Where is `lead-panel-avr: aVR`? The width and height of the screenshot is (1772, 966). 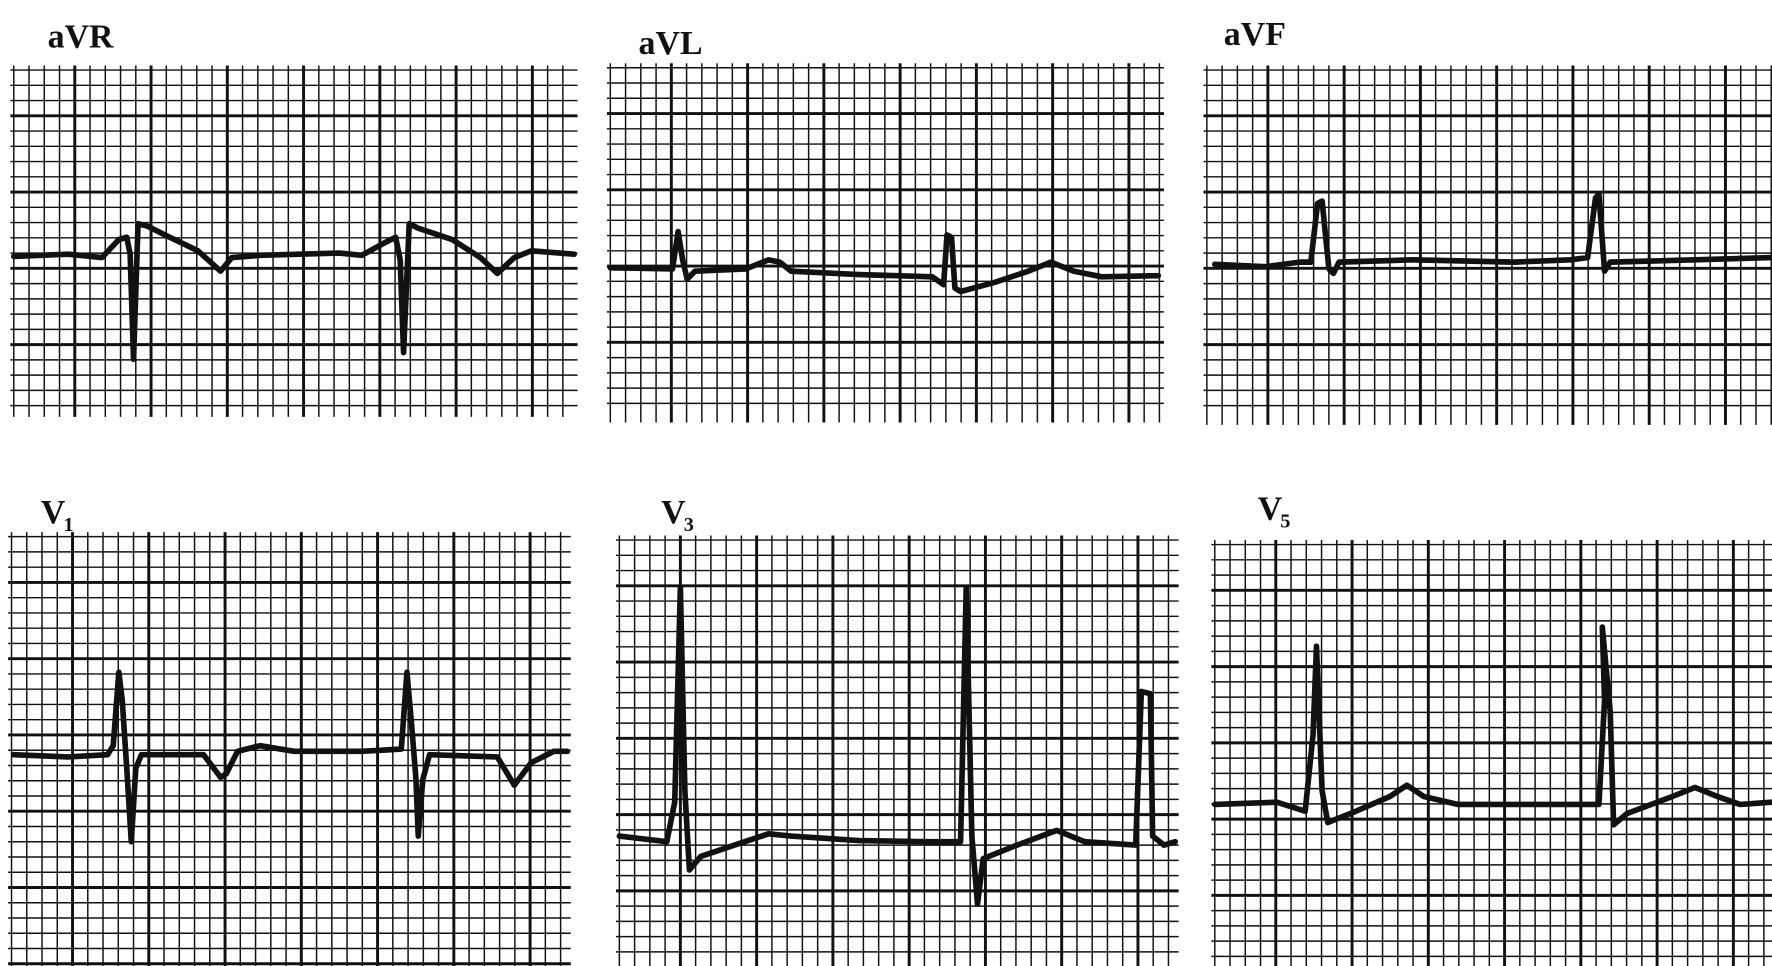
lead-panel-avr: aVR is located at coordinates (293, 190).